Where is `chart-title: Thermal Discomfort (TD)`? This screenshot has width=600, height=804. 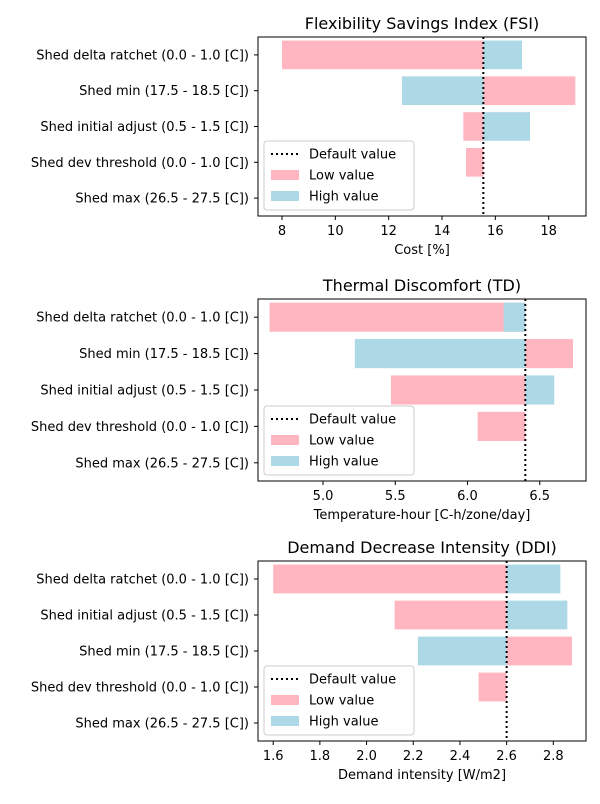
chart-title: Thermal Discomfort (TD) is located at coordinates (421, 285).